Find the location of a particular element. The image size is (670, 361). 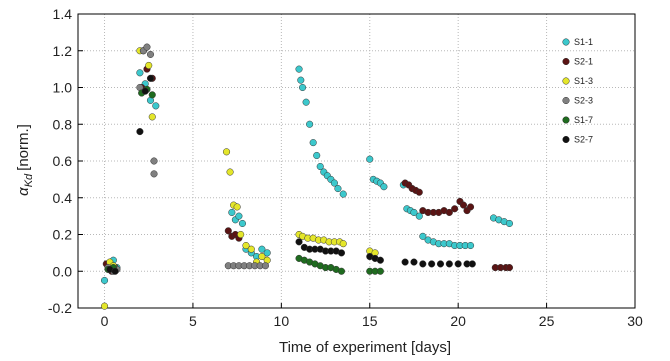

y-tick-label: 0.8 is located at coordinates (63, 124).